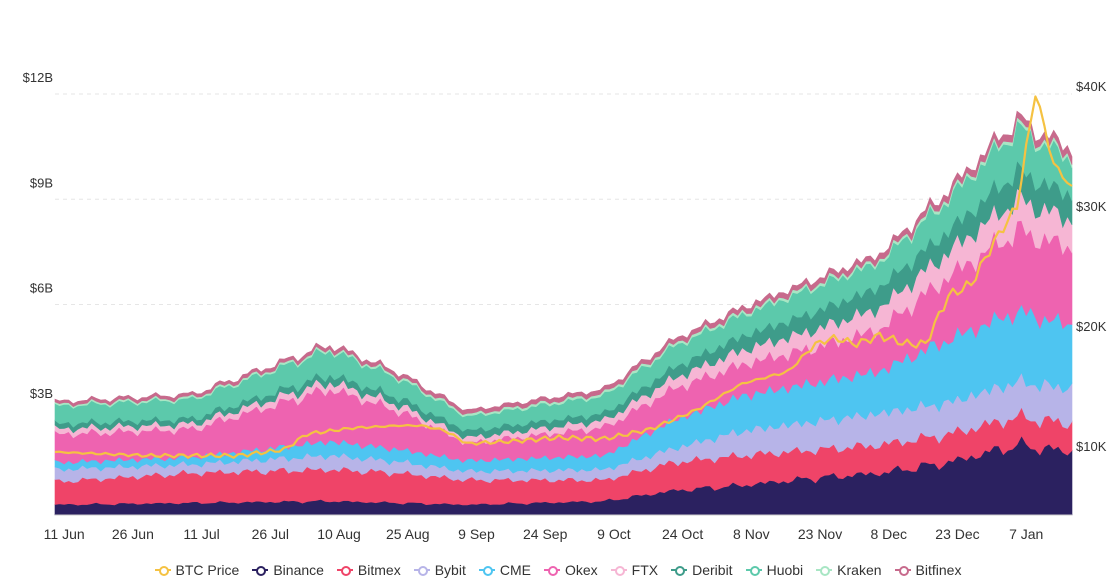 This screenshot has width=1116, height=582. I want to click on y-right-tick-label: $30K, so click(1091, 206).